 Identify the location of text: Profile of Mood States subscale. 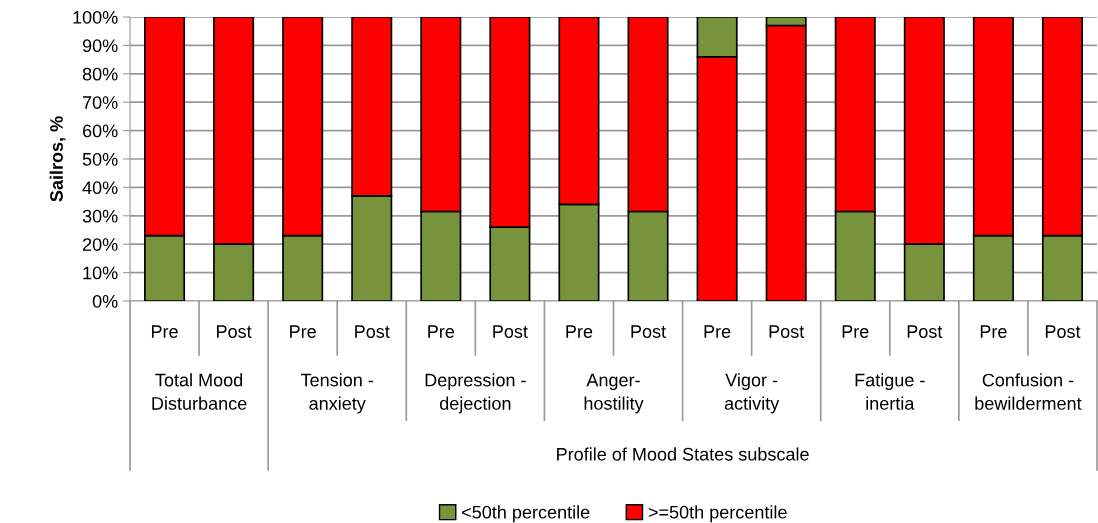
(683, 454).